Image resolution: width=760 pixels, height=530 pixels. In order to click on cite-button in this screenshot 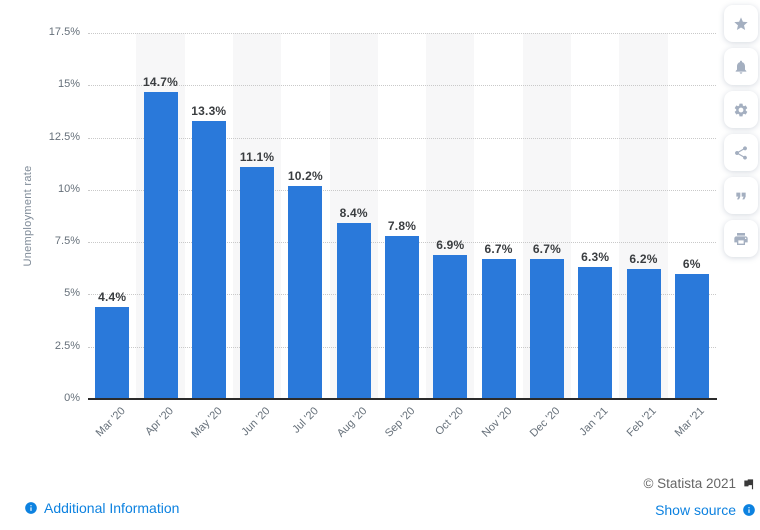, I will do `click(741, 195)`.